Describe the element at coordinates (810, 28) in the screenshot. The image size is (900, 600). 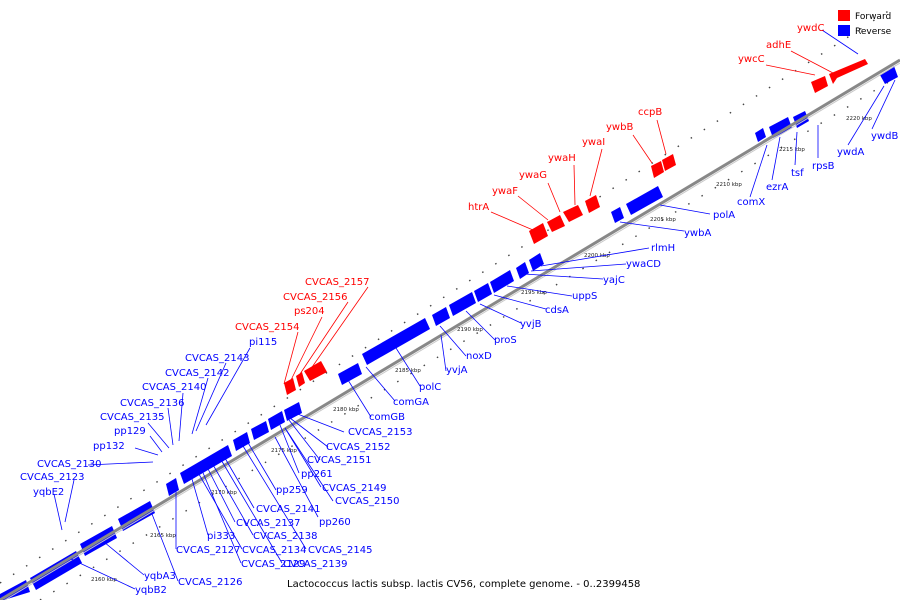
I see `gene-label-ywdC: ywdC` at that location.